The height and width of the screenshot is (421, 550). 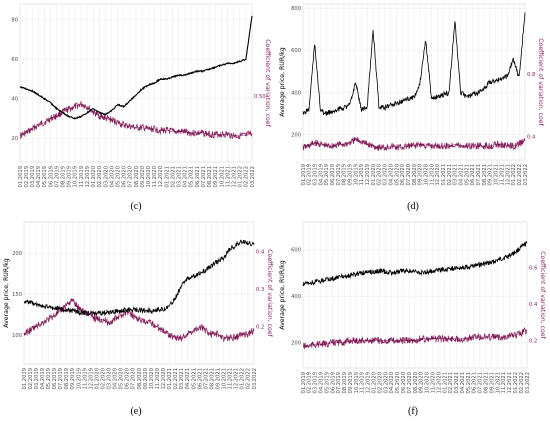 What do you see at coordinates (112, 176) in the screenshot?
I see `x-tick-label-c: 04.2020` at bounding box center [112, 176].